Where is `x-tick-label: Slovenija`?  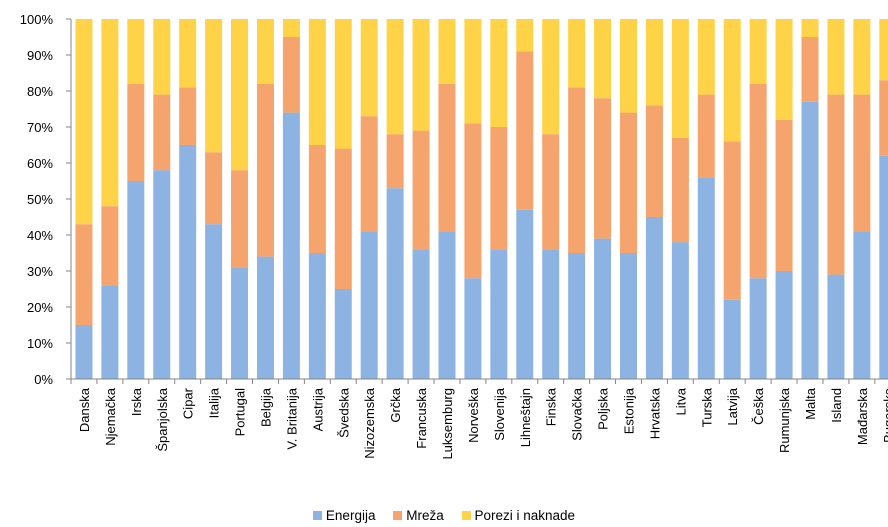 x-tick-label: Slovenija is located at coordinates (499, 414).